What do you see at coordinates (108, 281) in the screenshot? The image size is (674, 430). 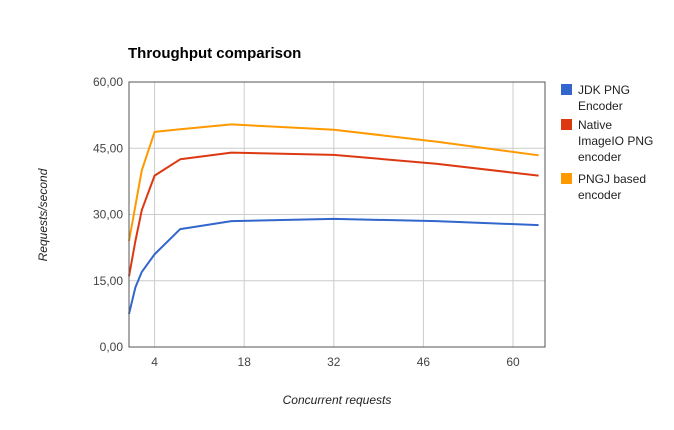 I see `y-tick-label: 15,00` at bounding box center [108, 281].